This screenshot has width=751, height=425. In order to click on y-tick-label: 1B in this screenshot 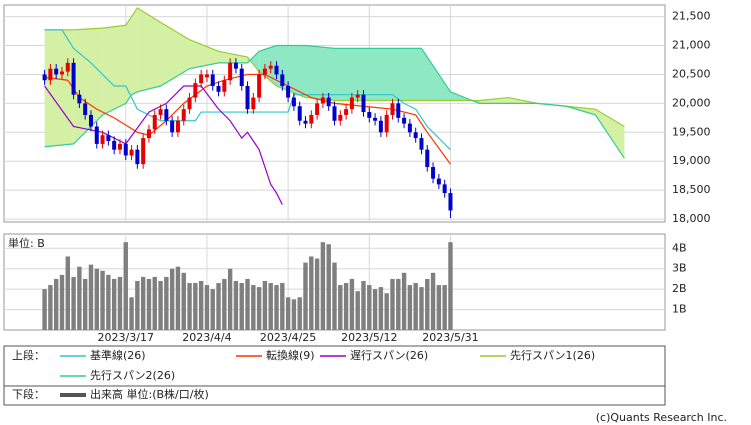, I will do `click(679, 309)`.